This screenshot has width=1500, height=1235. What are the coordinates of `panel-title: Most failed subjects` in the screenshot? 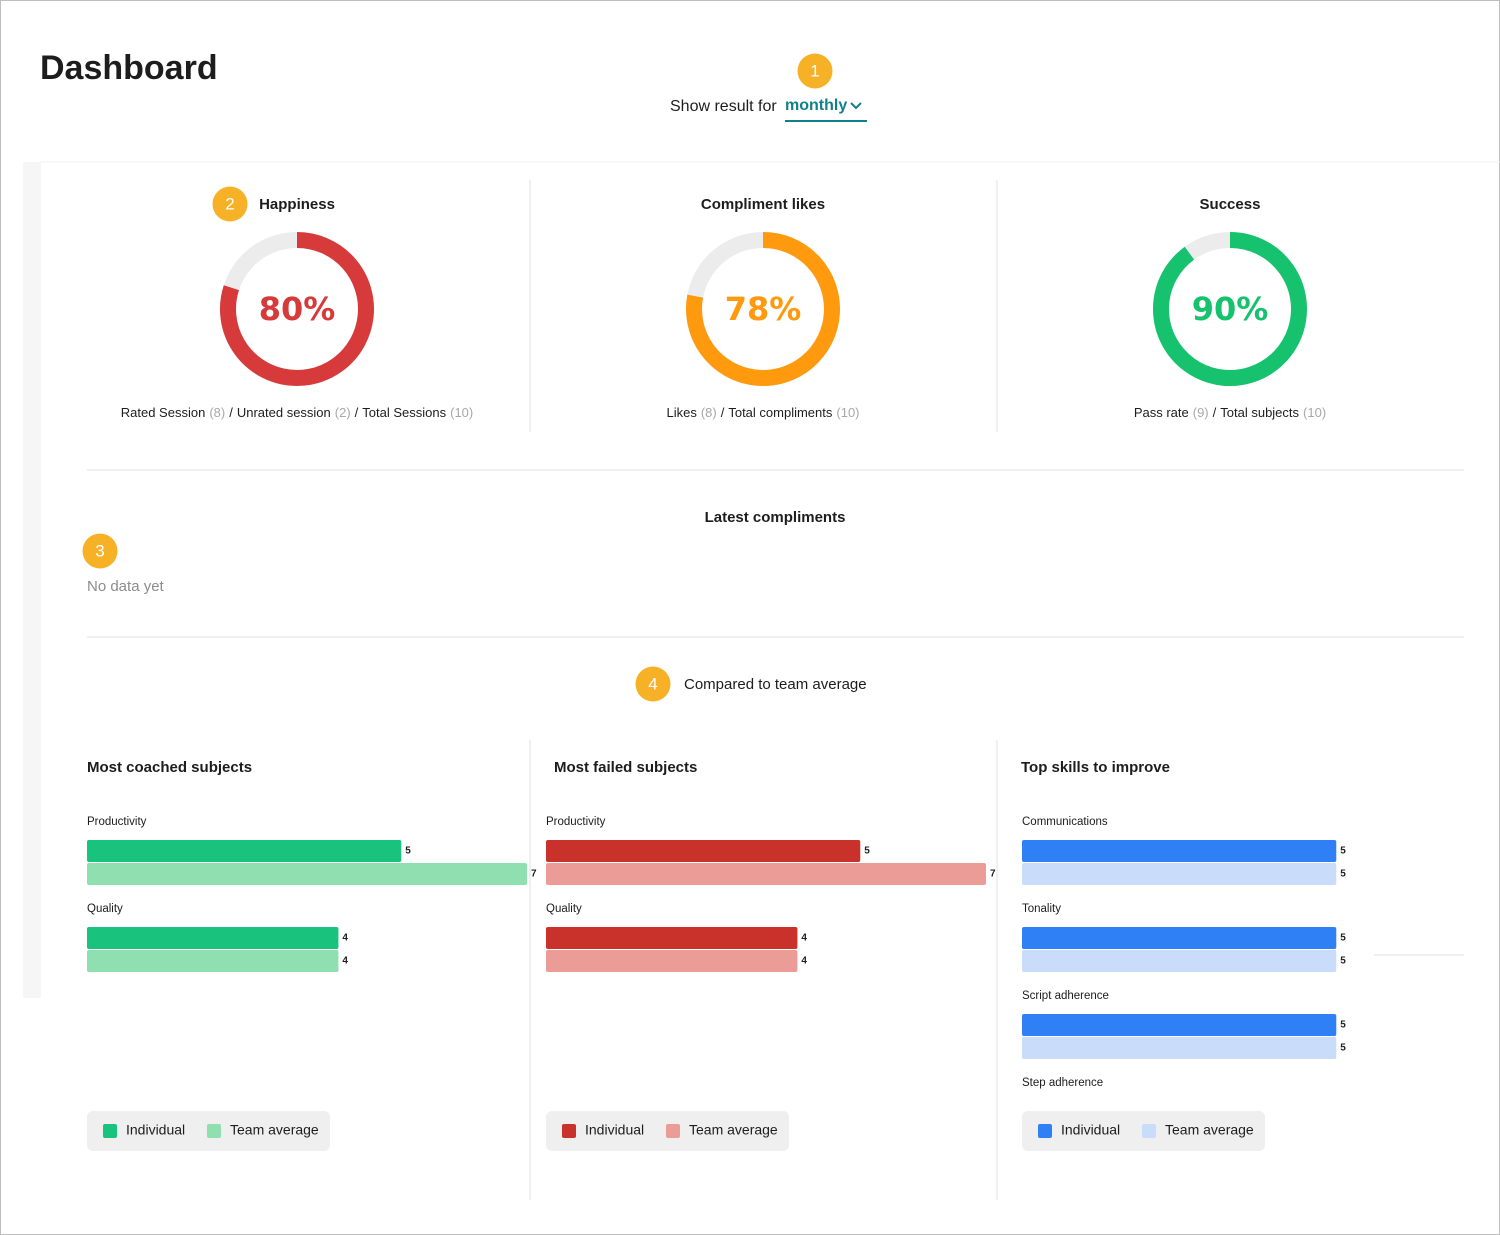 It's located at (625, 767).